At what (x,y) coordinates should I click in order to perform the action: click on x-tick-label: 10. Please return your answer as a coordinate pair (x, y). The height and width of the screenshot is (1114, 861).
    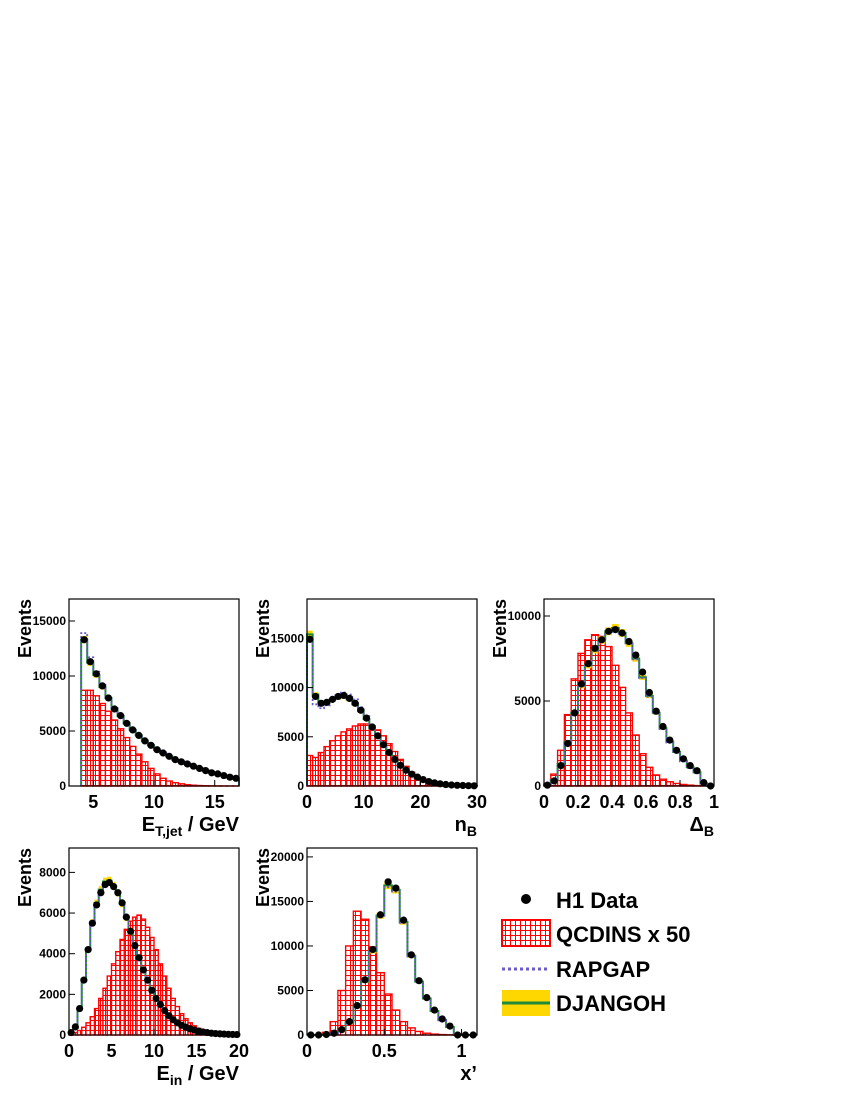
    Looking at the image, I should click on (364, 802).